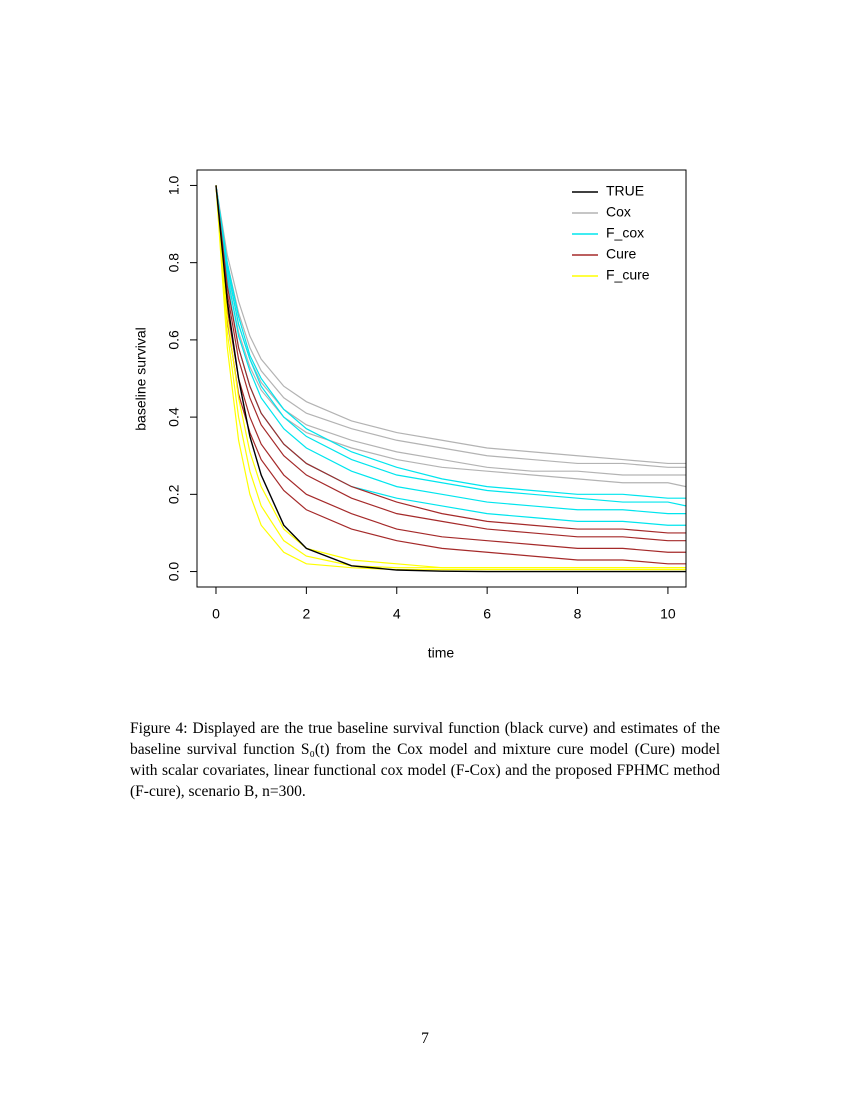  What do you see at coordinates (216, 614) in the screenshot?
I see `x-tick-label: 0` at bounding box center [216, 614].